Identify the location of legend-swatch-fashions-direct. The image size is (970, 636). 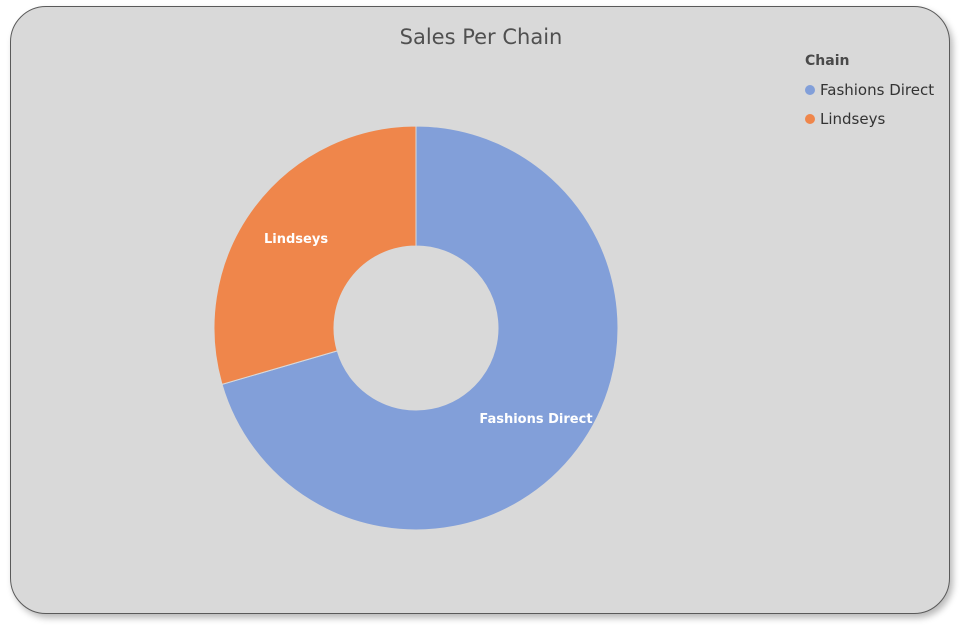
(810, 89).